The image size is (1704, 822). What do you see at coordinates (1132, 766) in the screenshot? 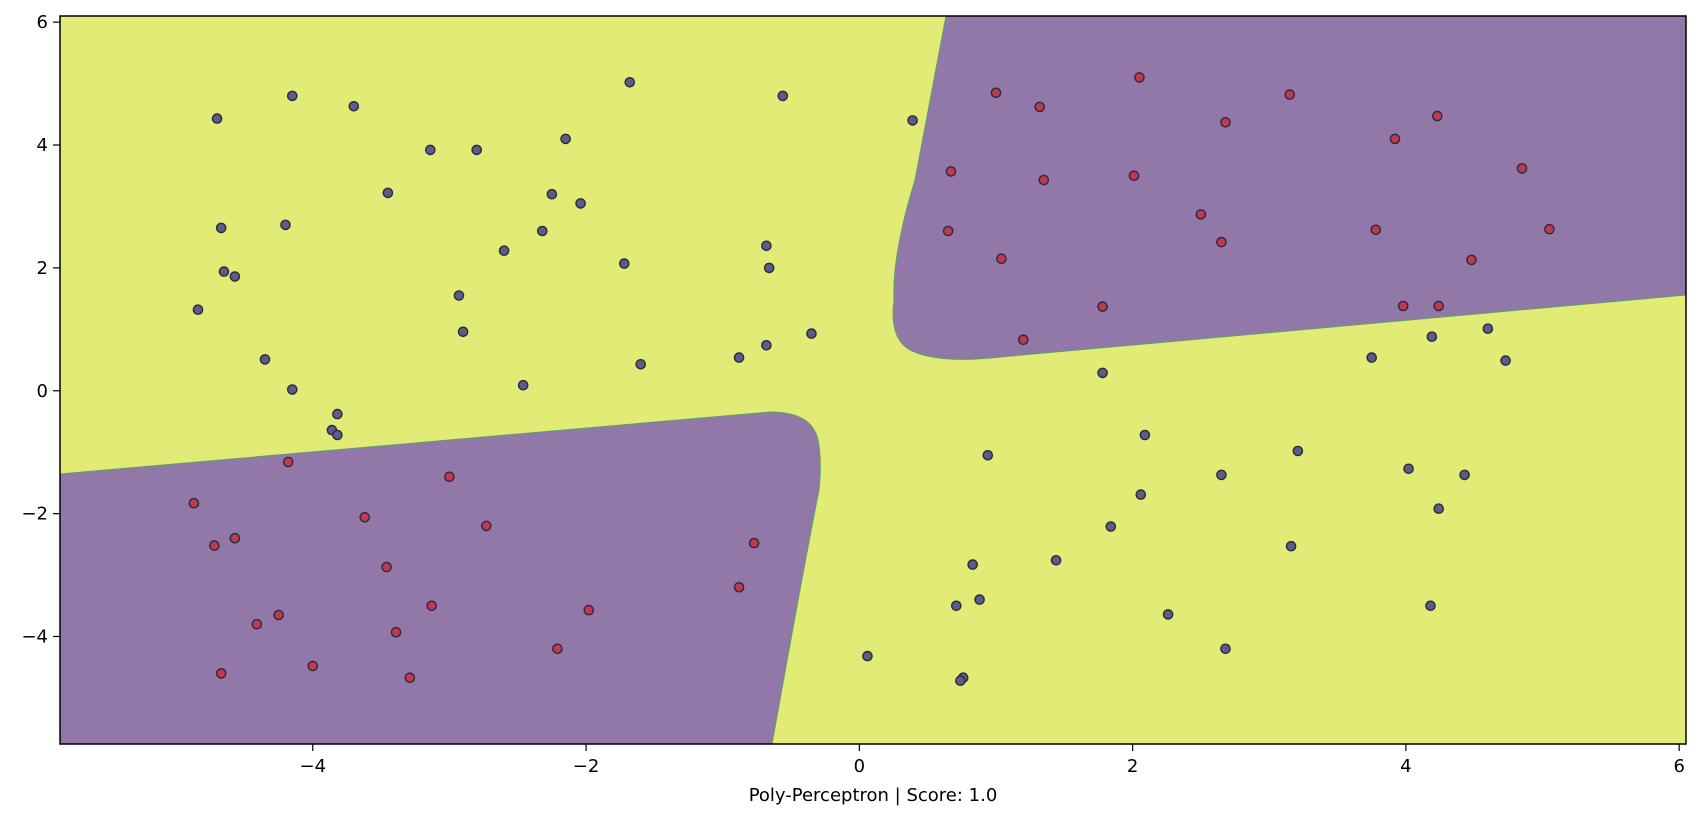
I see `x-tick-label: 2` at bounding box center [1132, 766].